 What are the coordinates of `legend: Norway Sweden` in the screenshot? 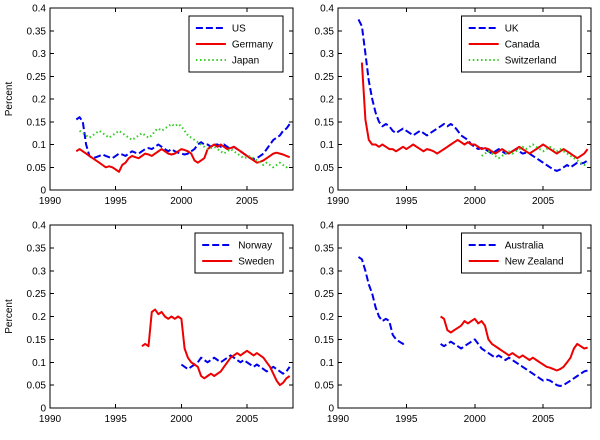 It's located at (239, 253).